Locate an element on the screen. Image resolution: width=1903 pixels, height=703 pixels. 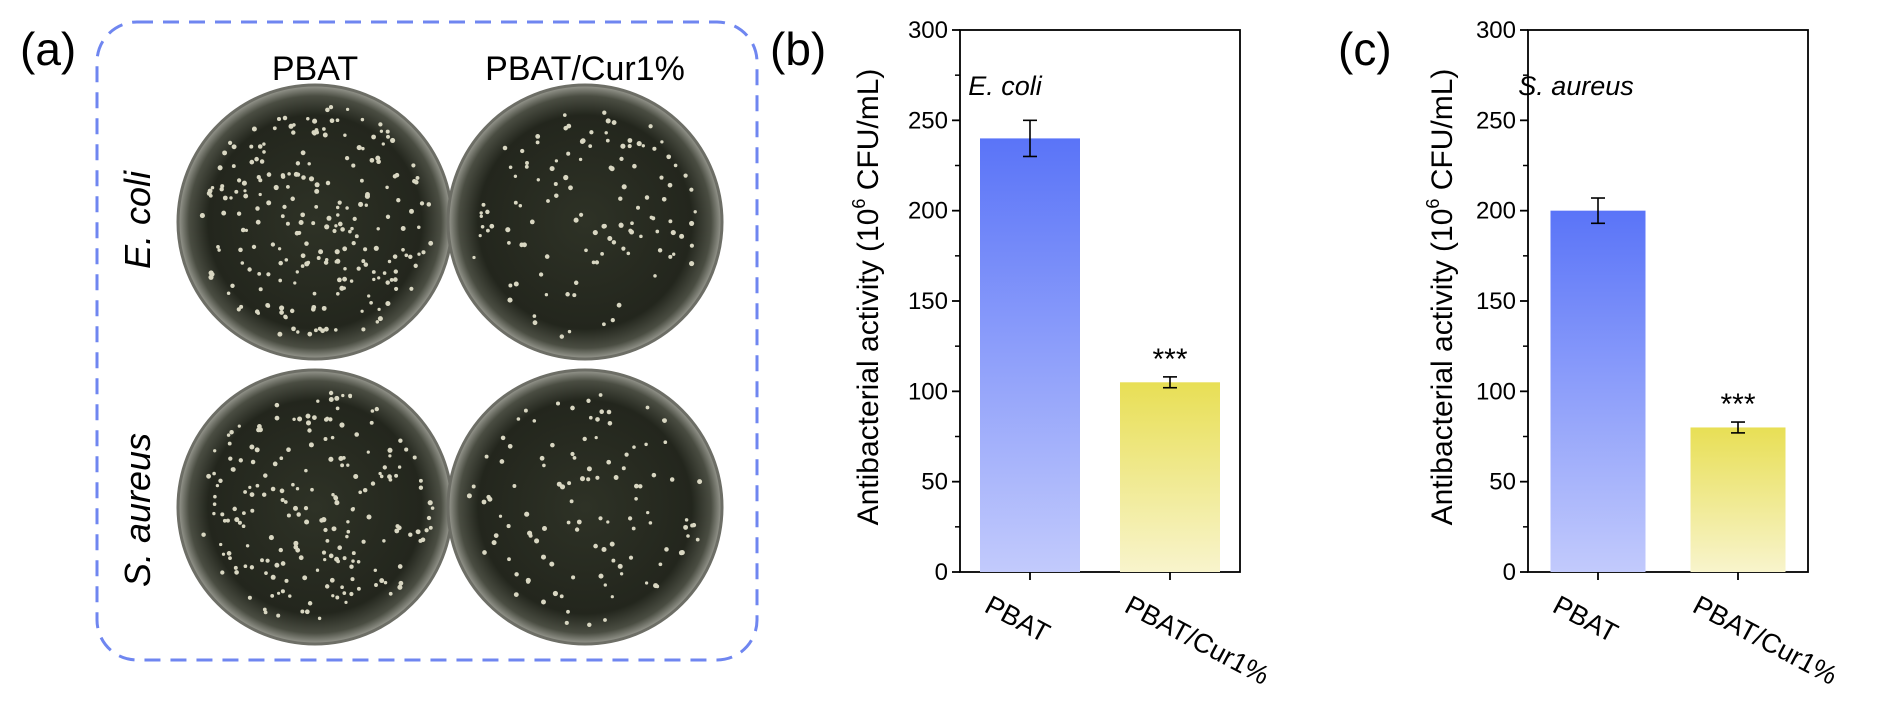
column-label-pbat-cur: PBAT/Cur1% is located at coordinates (585, 69).